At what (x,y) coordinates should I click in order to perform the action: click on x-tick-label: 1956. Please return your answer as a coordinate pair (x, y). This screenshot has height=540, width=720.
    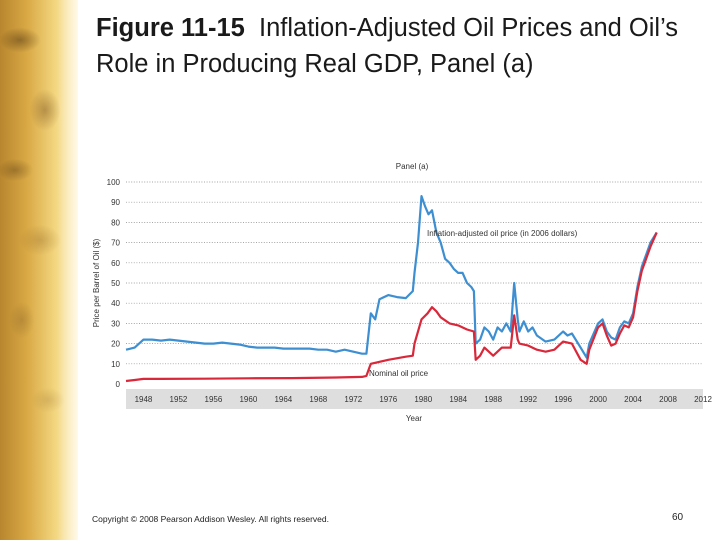
    Looking at the image, I should click on (214, 399).